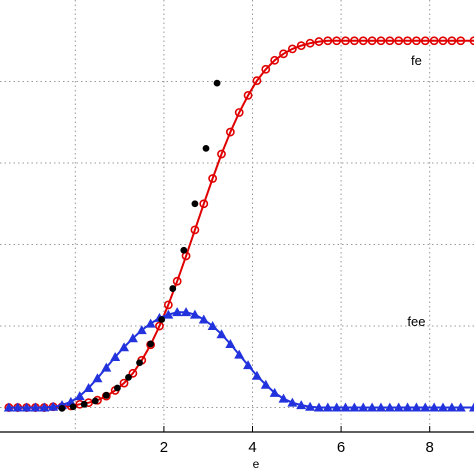 The image size is (474, 474). Describe the element at coordinates (416, 321) in the screenshot. I see `annotation-fee: fee` at that location.